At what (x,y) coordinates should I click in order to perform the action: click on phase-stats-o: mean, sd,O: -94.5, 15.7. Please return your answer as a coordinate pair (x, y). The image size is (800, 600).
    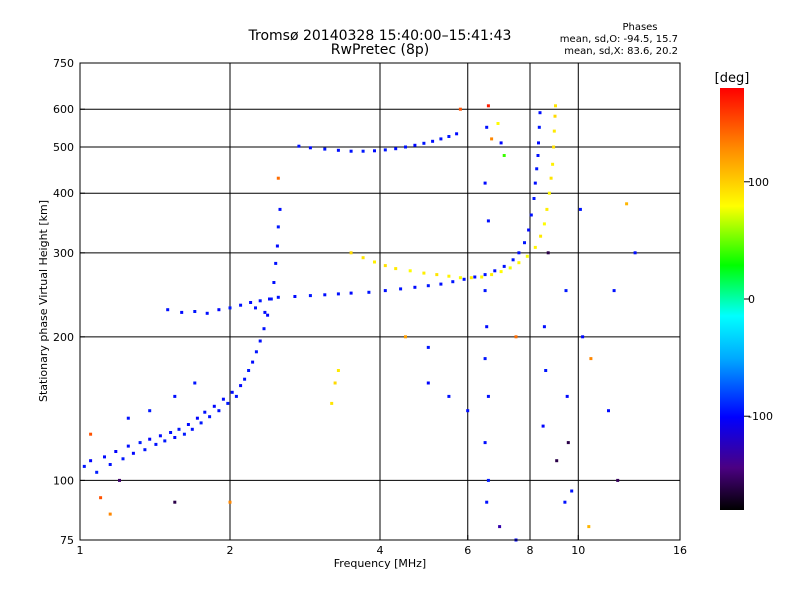
    Looking at the image, I should click on (619, 39).